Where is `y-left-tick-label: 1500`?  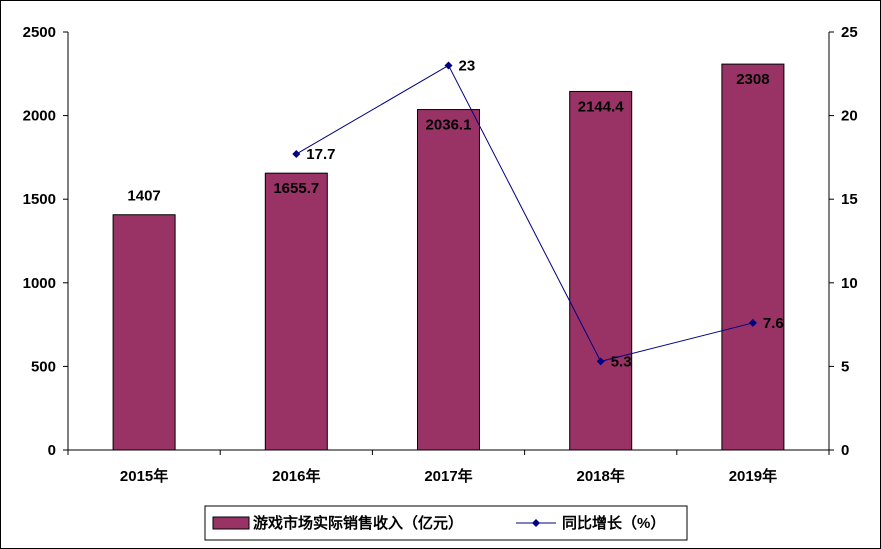
y-left-tick-label: 1500 is located at coordinates (39, 199).